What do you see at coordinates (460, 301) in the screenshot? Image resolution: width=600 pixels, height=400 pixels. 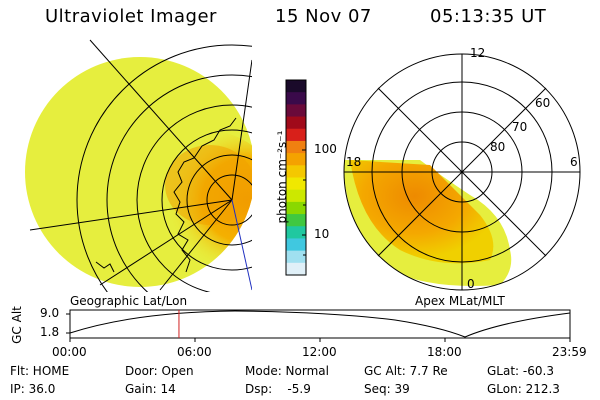 I see `apex-label: Apex MLat/MLT` at bounding box center [460, 301].